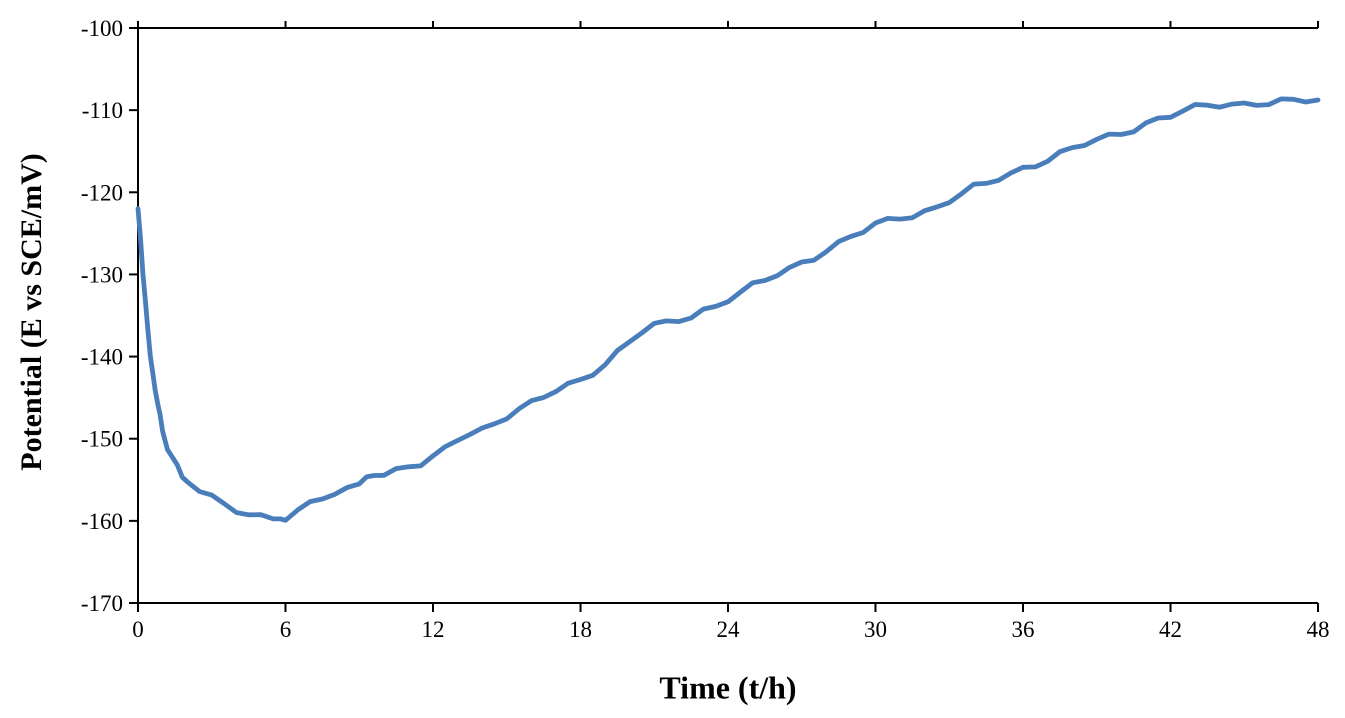 The width and height of the screenshot is (1345, 718). What do you see at coordinates (102, 439) in the screenshot?
I see `y-tick-label: -150` at bounding box center [102, 439].